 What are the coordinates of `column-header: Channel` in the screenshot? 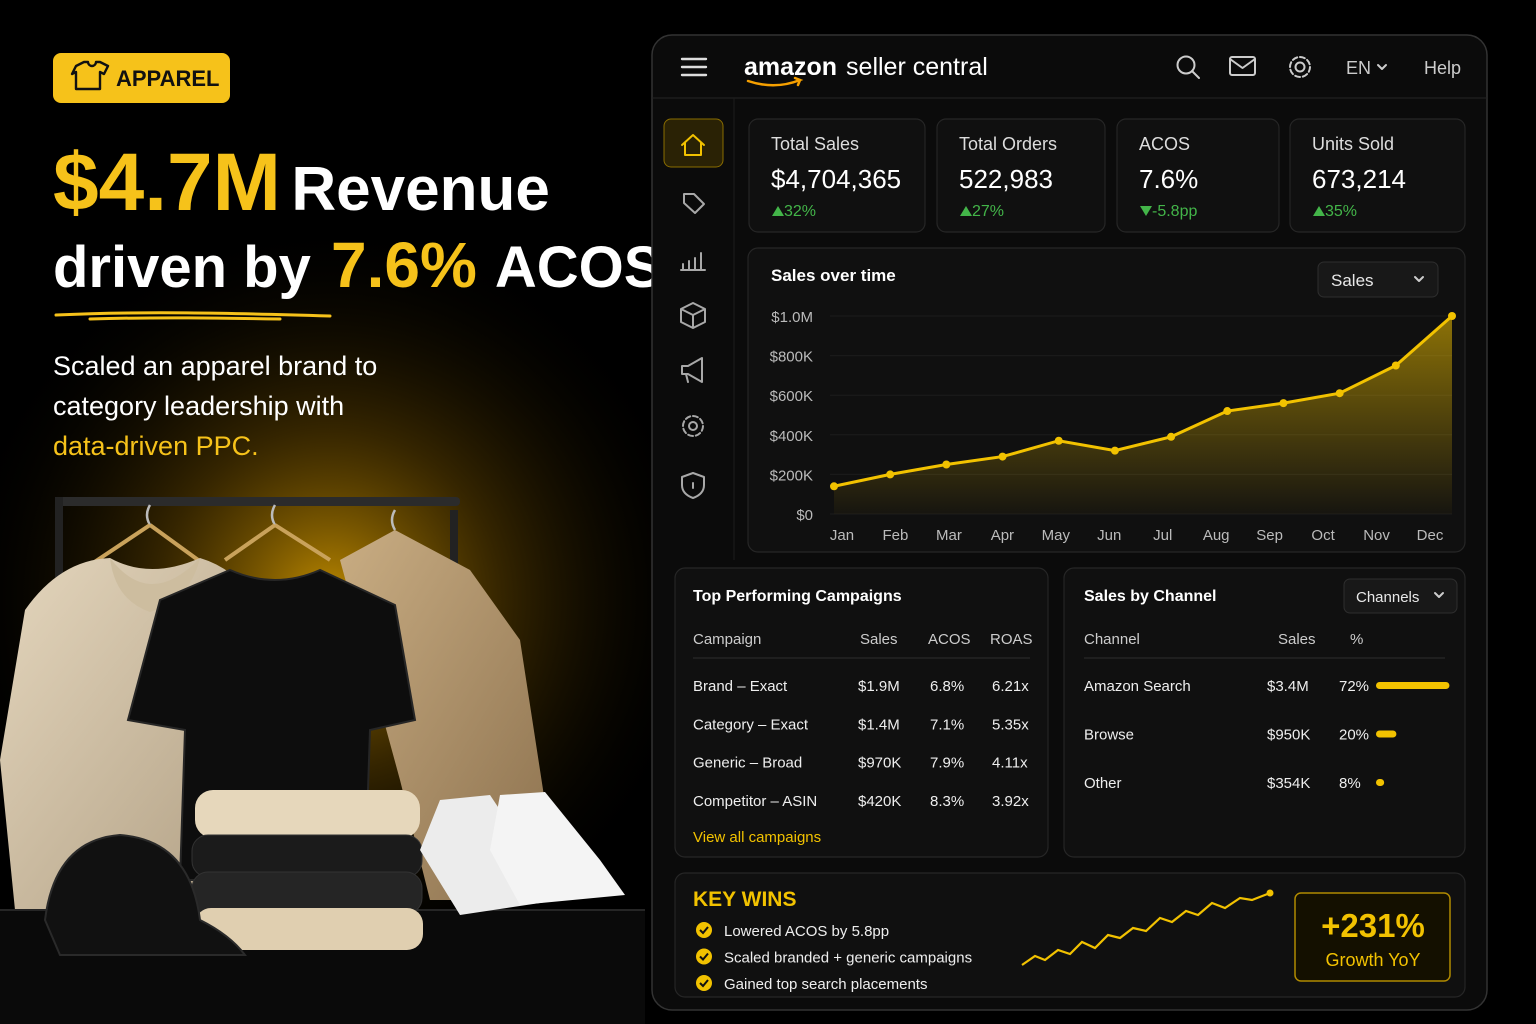 It's located at (1112, 639).